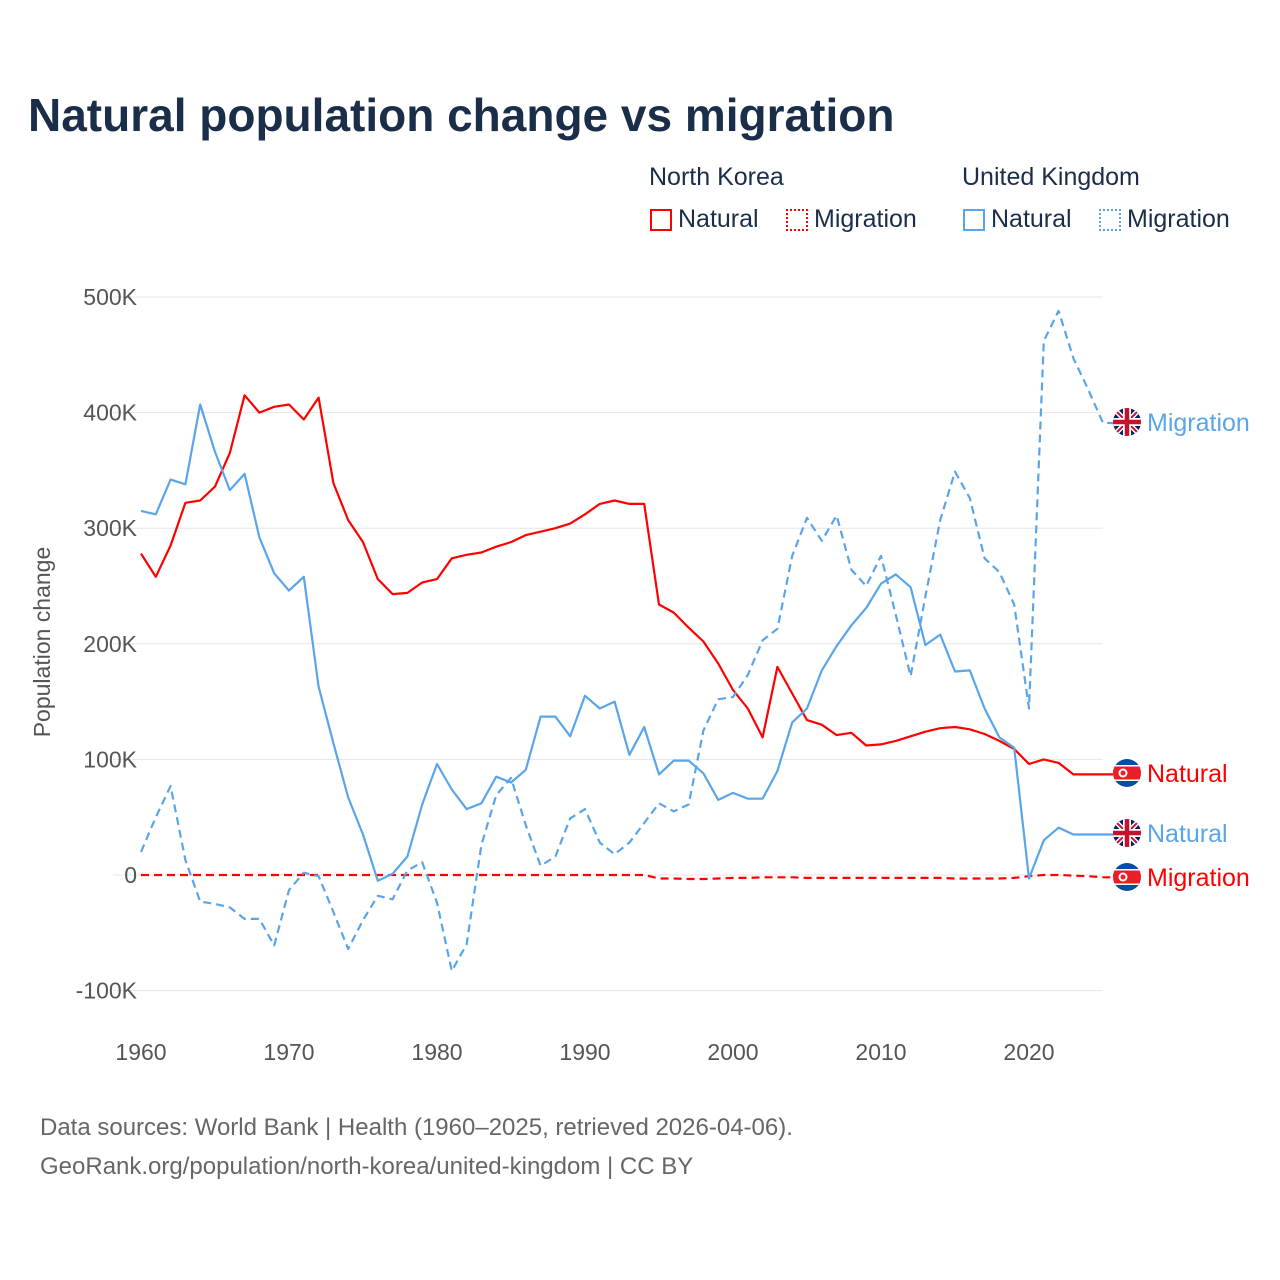 This screenshot has width=1280, height=1280. What do you see at coordinates (110, 413) in the screenshot?
I see `y-tick-label: 400K` at bounding box center [110, 413].